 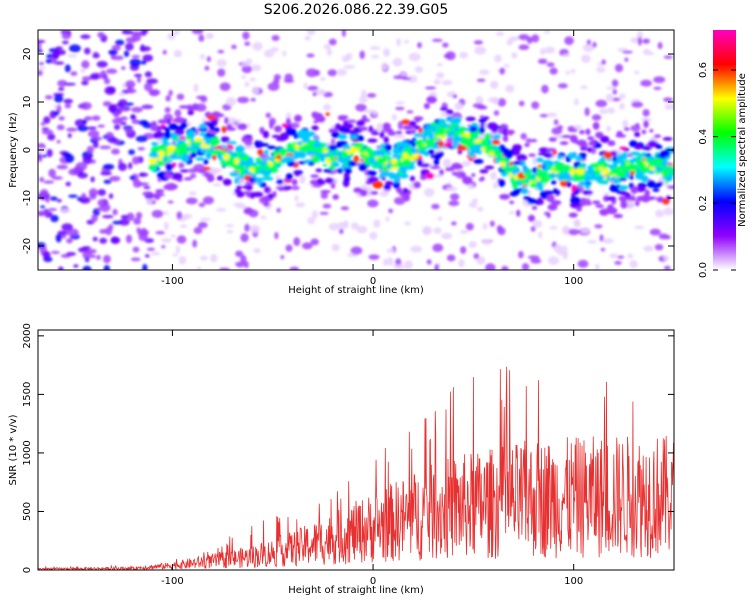 What do you see at coordinates (27, 452) in the screenshot?
I see `y-tick-label: 1000` at bounding box center [27, 452].